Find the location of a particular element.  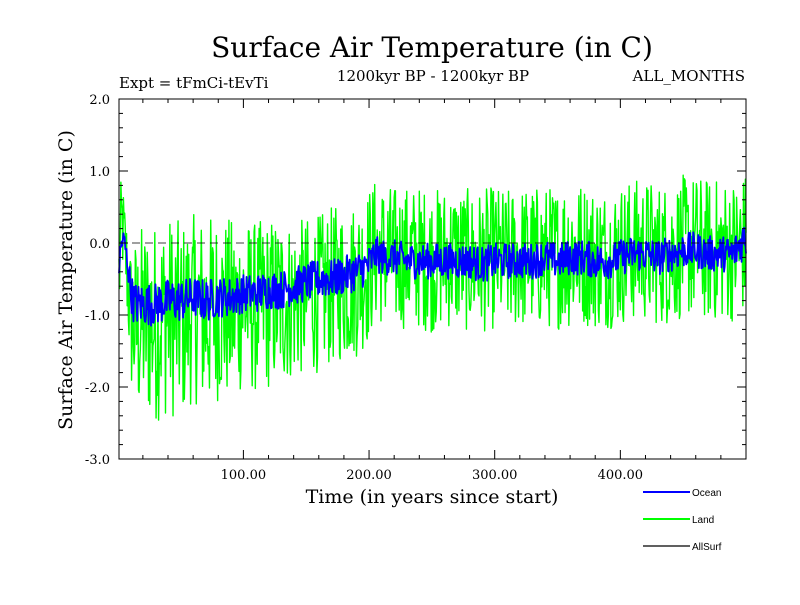

x-tick-label: 100.00 is located at coordinates (244, 475).